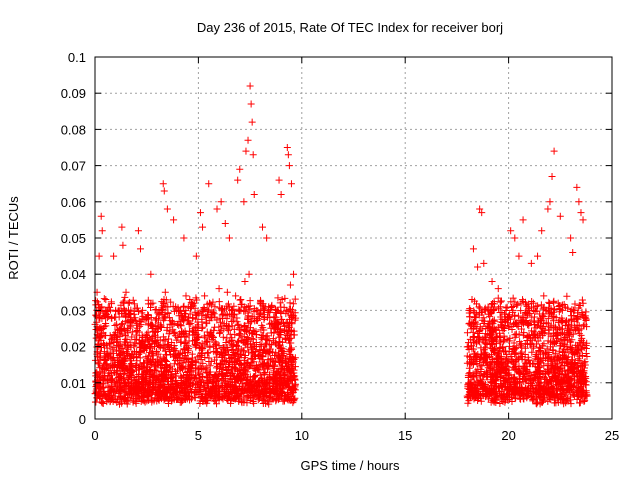 The image size is (640, 480). Describe the element at coordinates (612, 435) in the screenshot. I see `x-tick-label: 25` at that location.